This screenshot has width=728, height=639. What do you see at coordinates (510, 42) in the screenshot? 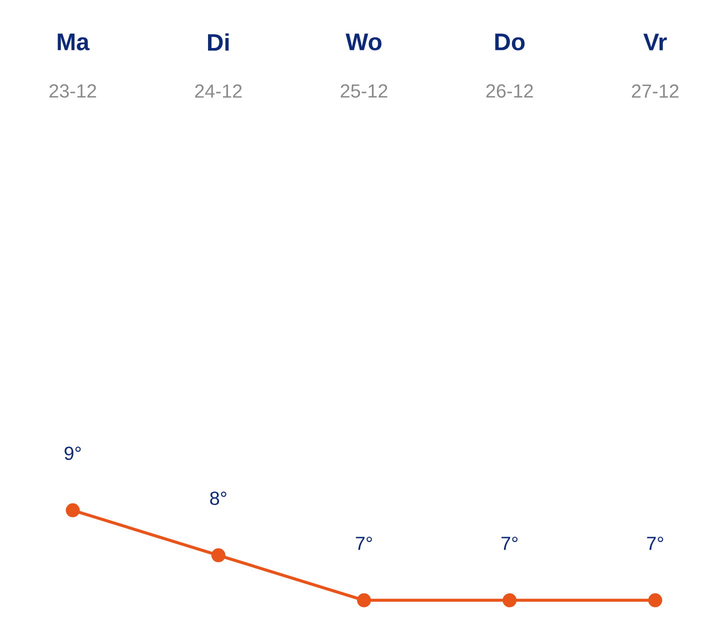
I see `x-tick-label: Do` at bounding box center [510, 42].